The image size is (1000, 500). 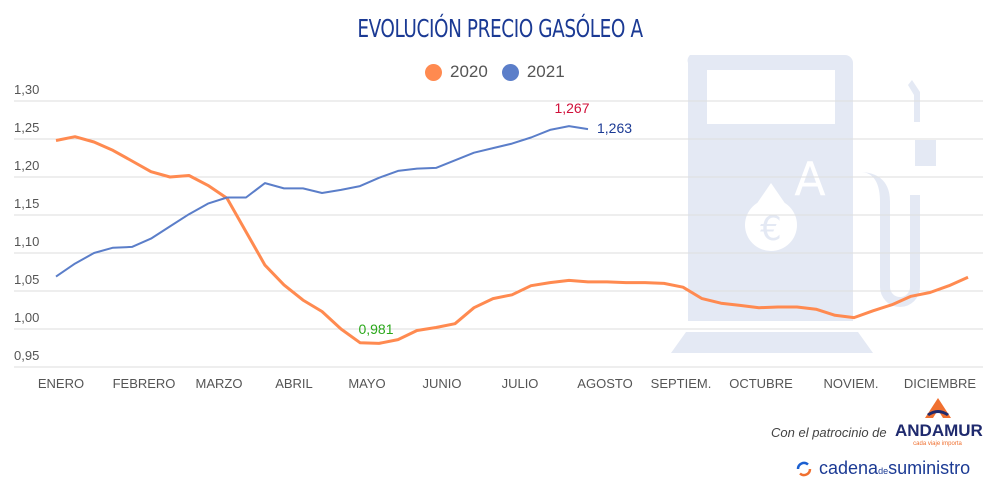 What do you see at coordinates (681, 383) in the screenshot?
I see `x-tick-label: SEPTIEM.` at bounding box center [681, 383].